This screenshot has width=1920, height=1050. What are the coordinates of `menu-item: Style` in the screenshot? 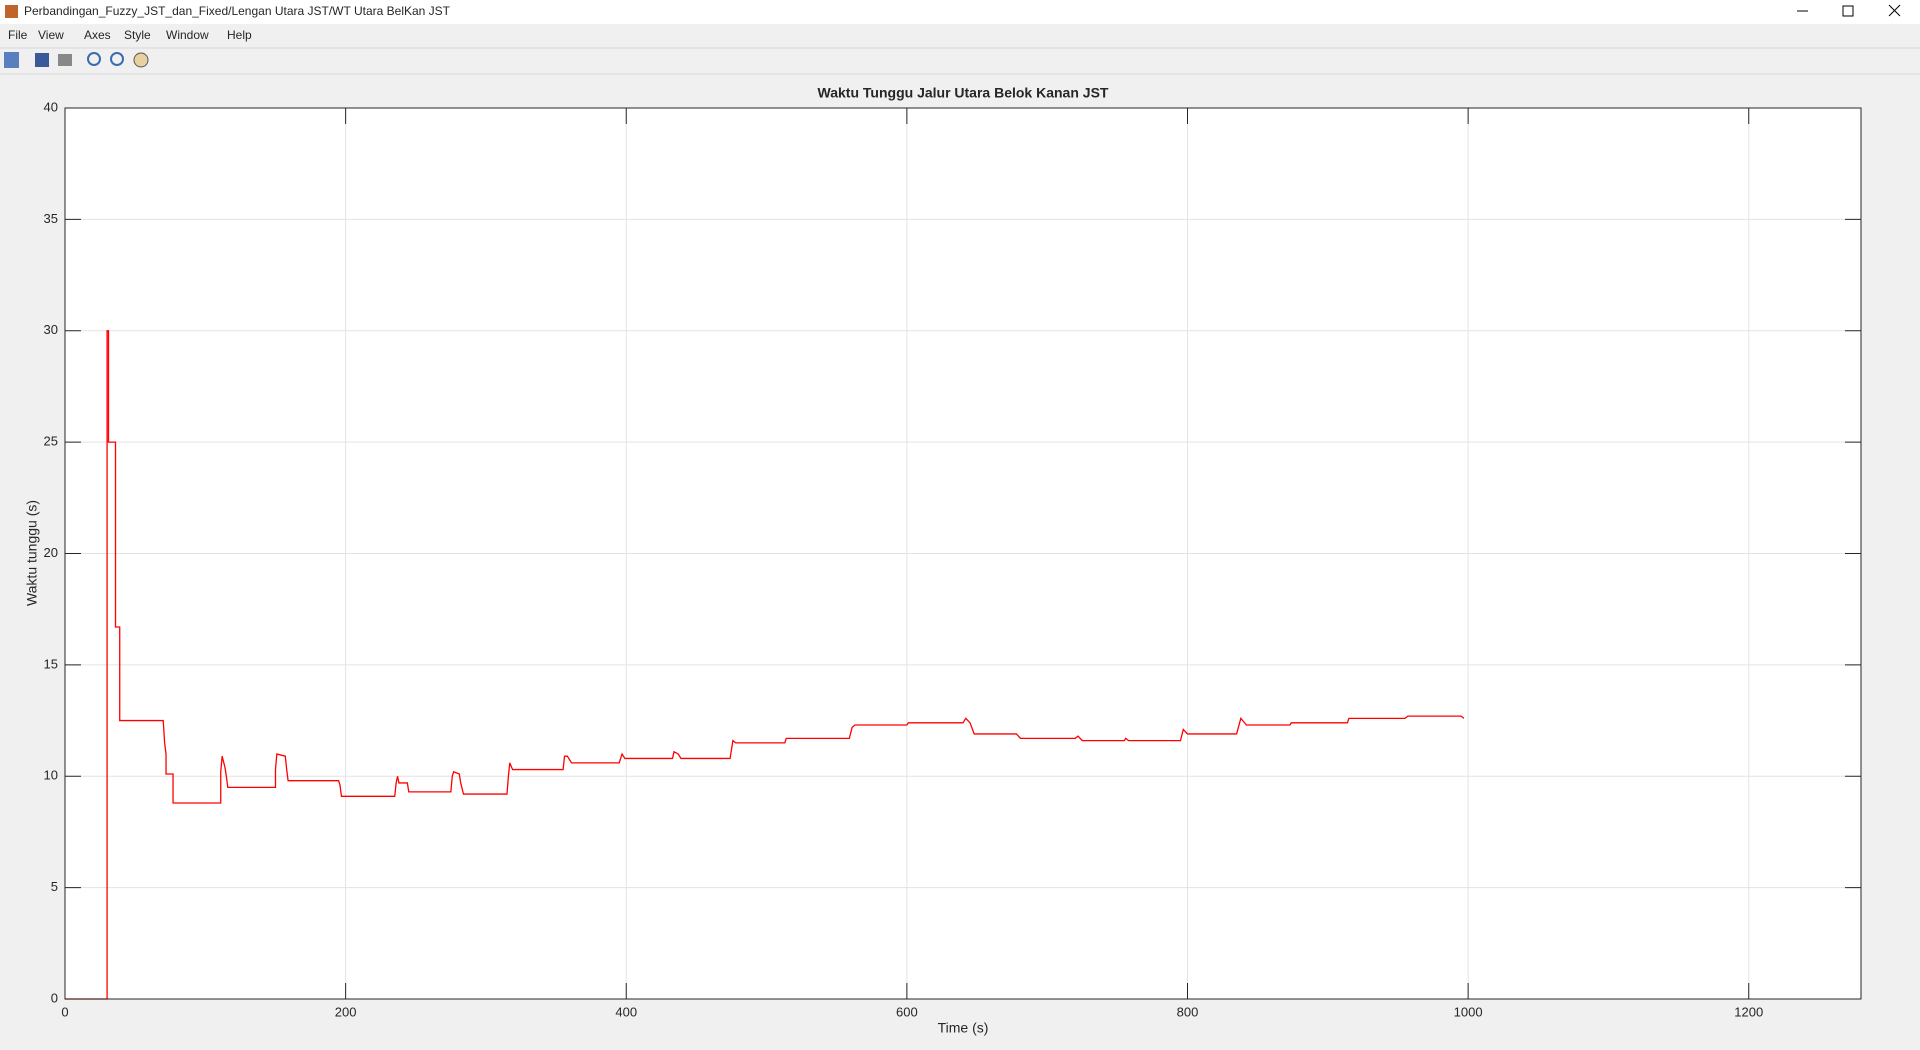 It's located at (137, 35).